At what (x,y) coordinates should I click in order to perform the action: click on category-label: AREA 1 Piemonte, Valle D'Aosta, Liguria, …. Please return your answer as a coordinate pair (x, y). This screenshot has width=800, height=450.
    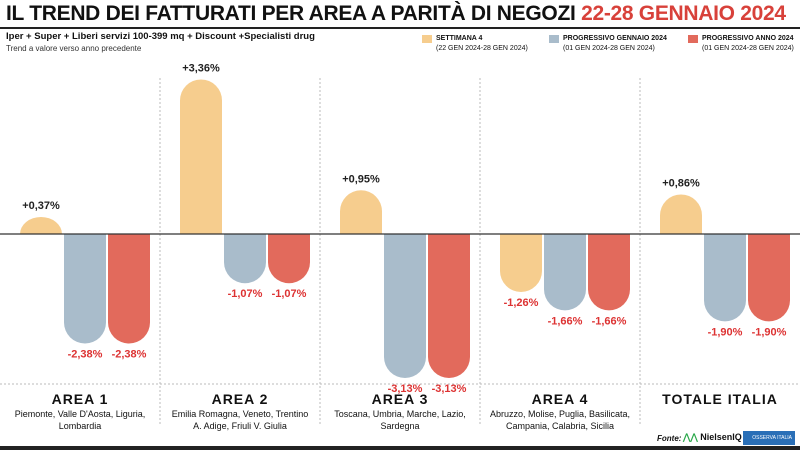
    Looking at the image, I should click on (80, 411).